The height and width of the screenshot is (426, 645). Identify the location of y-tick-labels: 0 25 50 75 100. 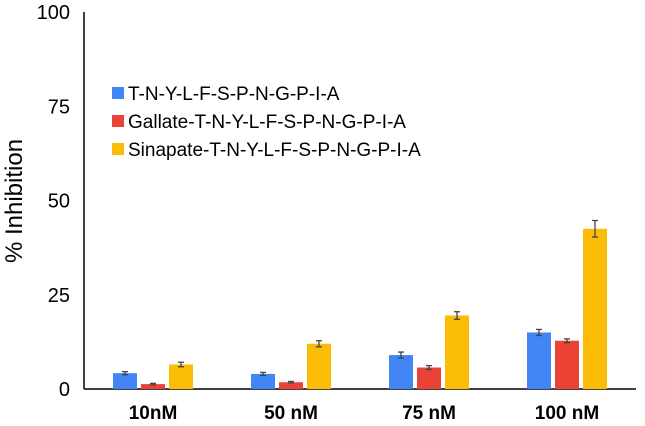
(53, 201).